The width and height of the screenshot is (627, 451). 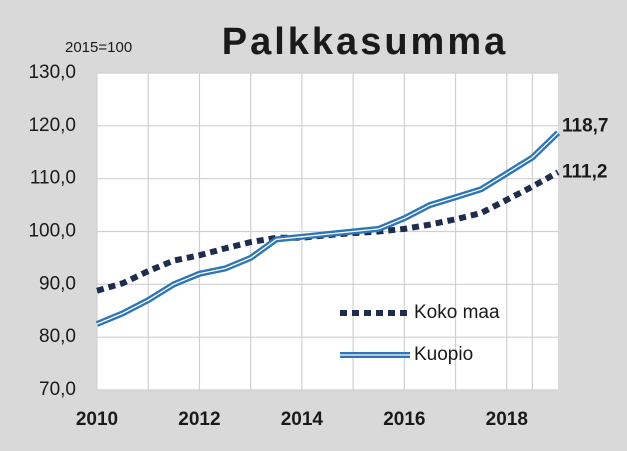 I want to click on y-tick-label: 80,0, so click(x=57, y=336).